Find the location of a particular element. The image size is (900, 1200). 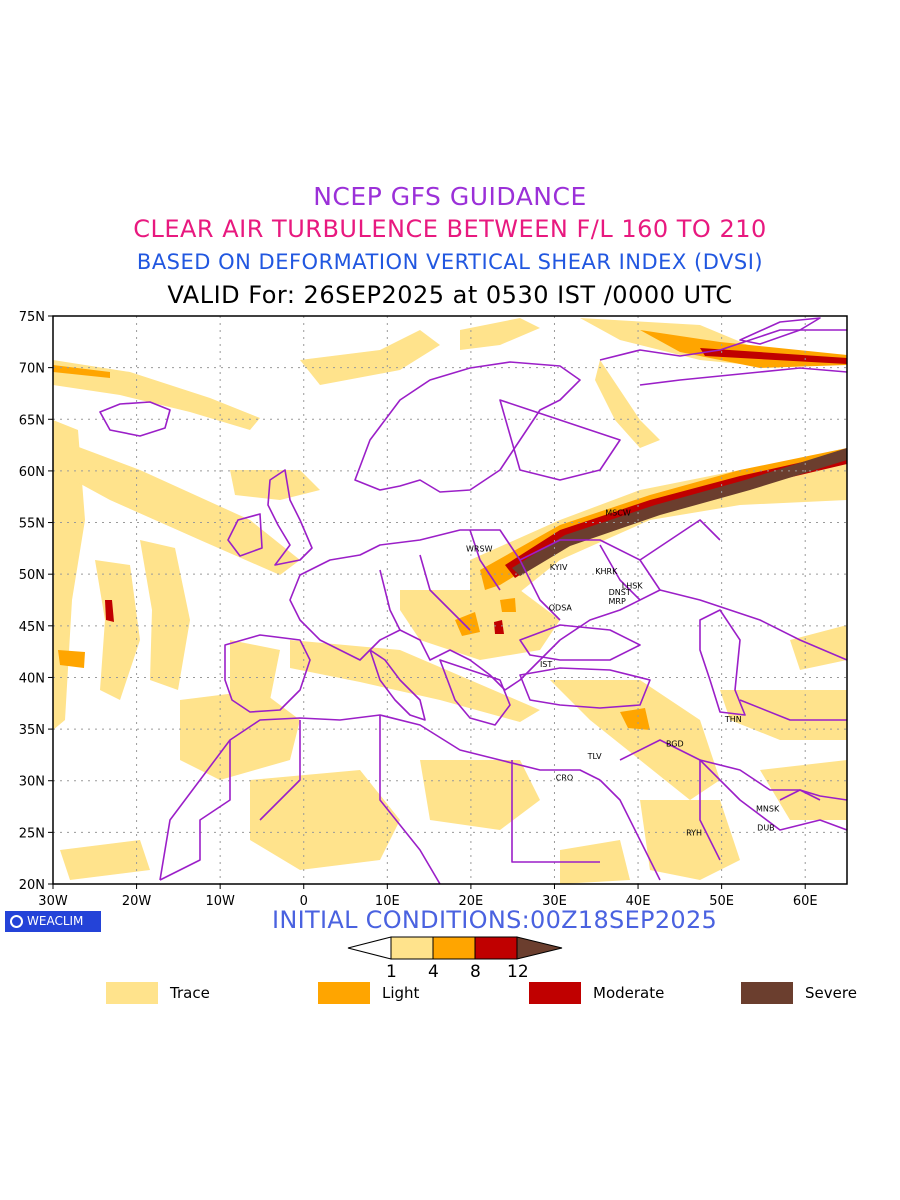

city-label-mscw: MSCW is located at coordinates (618, 512).